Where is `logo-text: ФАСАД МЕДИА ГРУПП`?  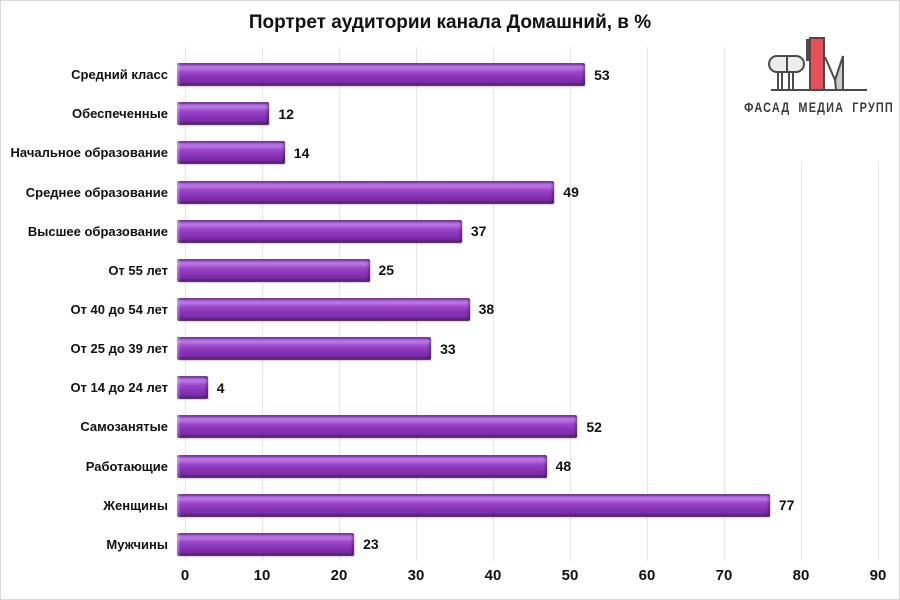 logo-text: ФАСАД МЕДИА ГРУПП is located at coordinates (819, 107).